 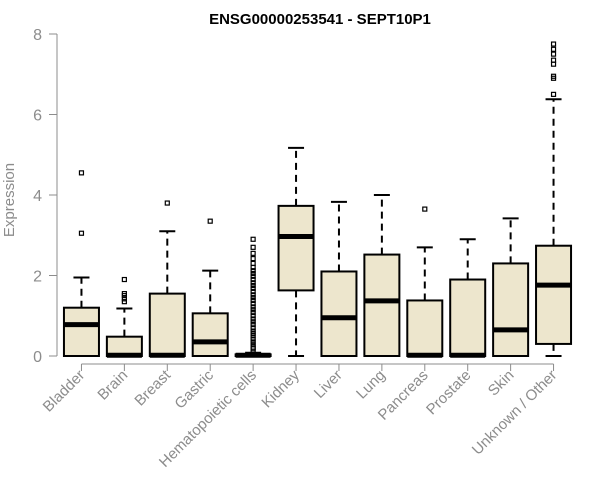 What do you see at coordinates (210, 287) in the screenshot?
I see `box-gastric` at bounding box center [210, 287].